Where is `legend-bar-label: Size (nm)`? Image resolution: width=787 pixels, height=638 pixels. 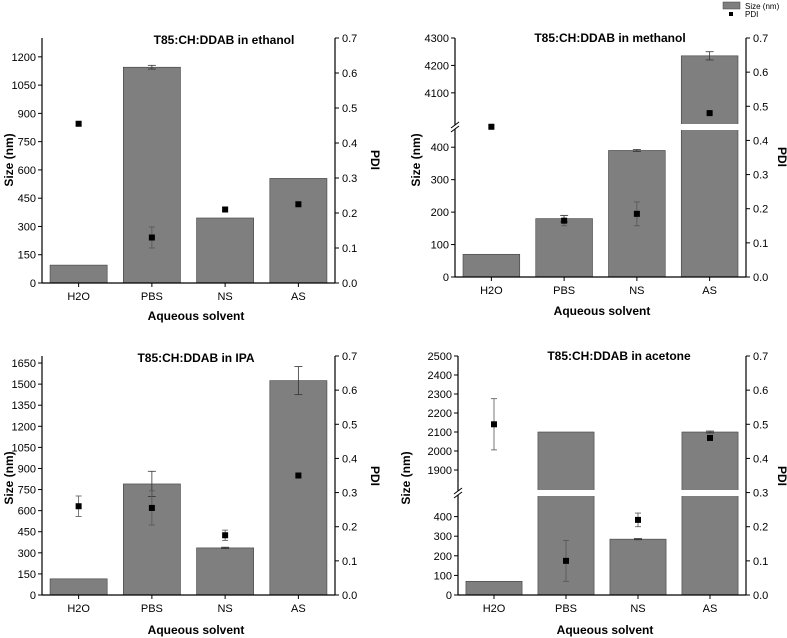 legend-bar-label: Size (nm) is located at coordinates (762, 6).